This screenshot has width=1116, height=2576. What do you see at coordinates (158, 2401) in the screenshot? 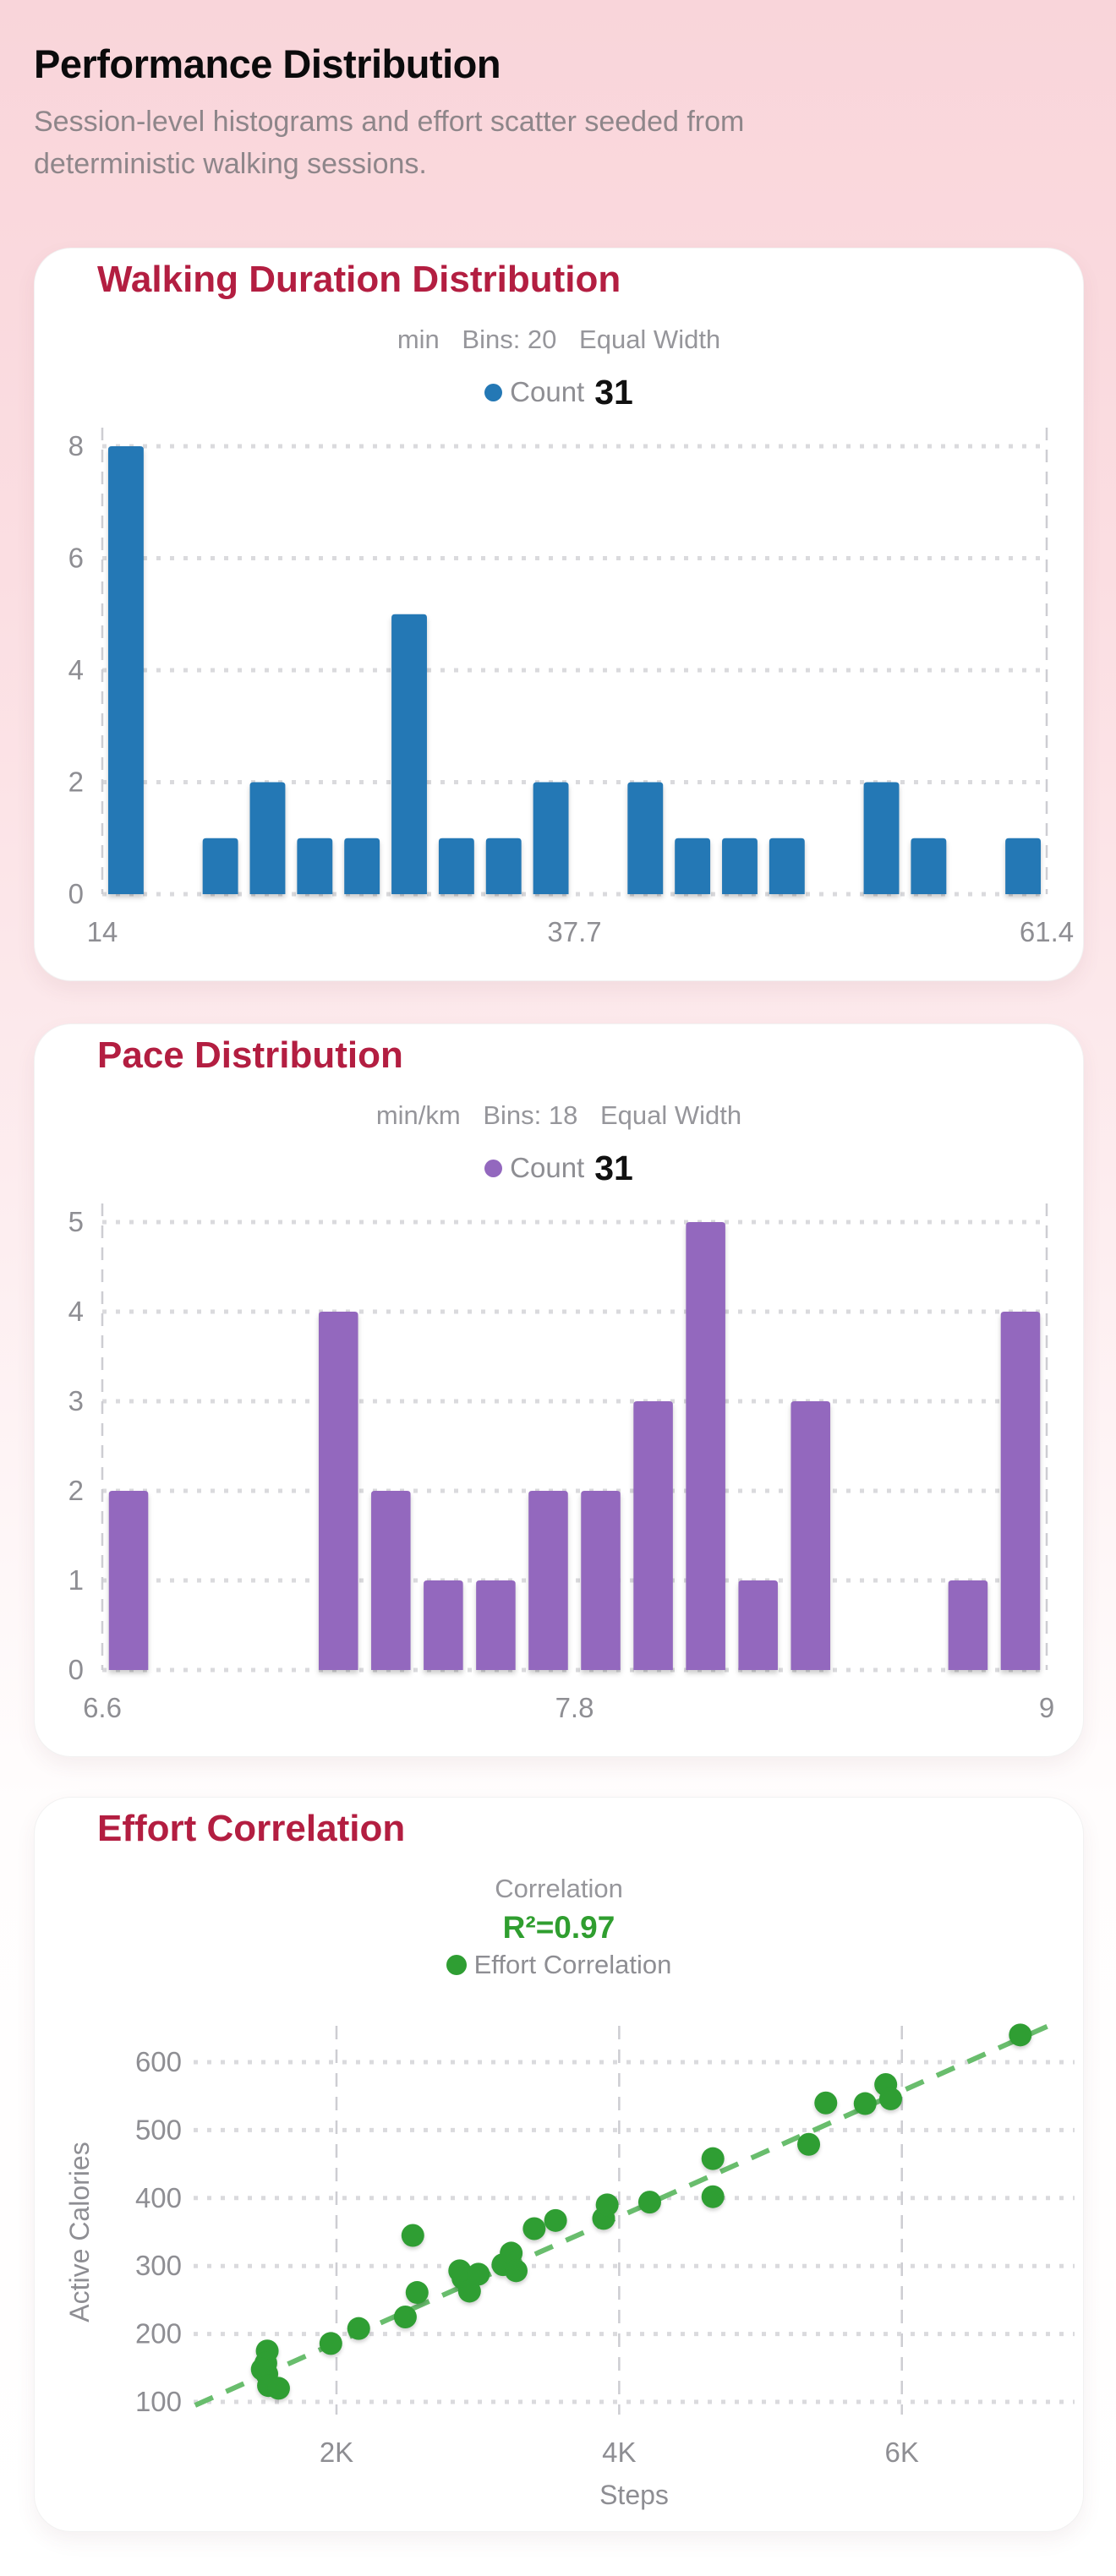
I see `y-tick-label: 100` at bounding box center [158, 2401].